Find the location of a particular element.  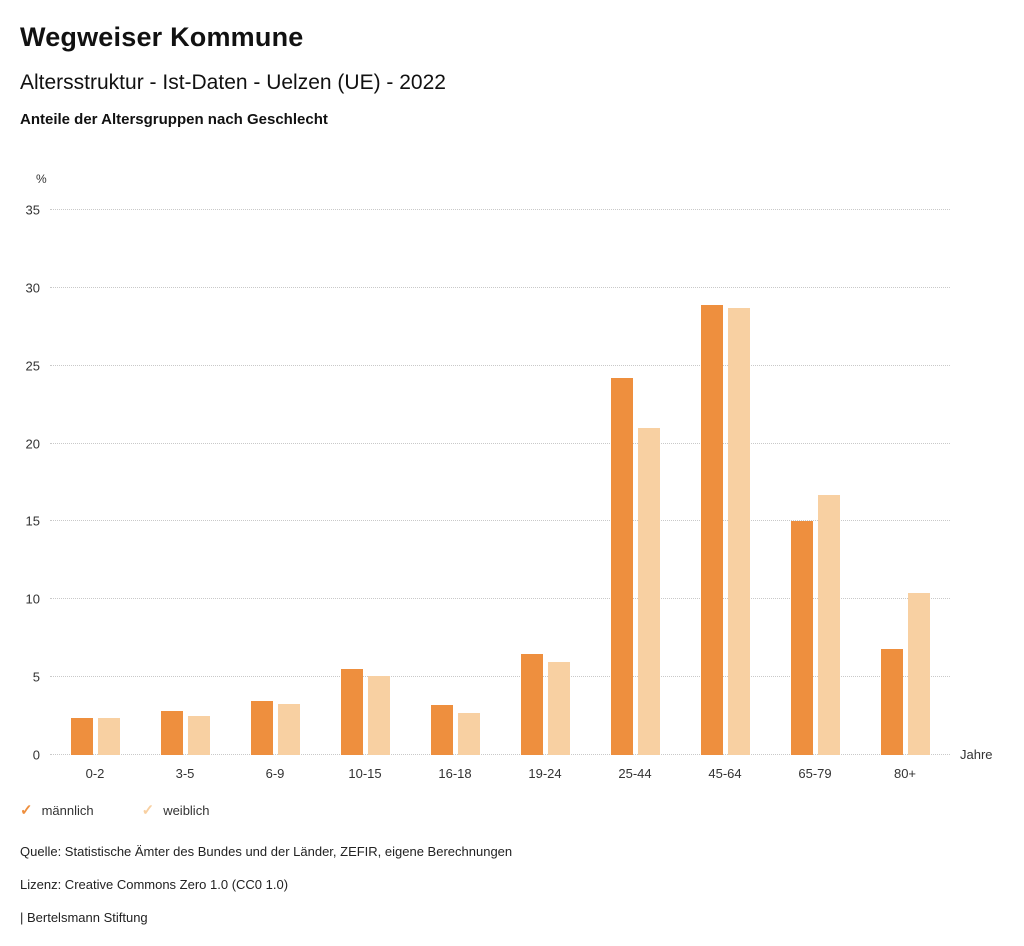

x-tick-label: 45-64 is located at coordinates (725, 773).